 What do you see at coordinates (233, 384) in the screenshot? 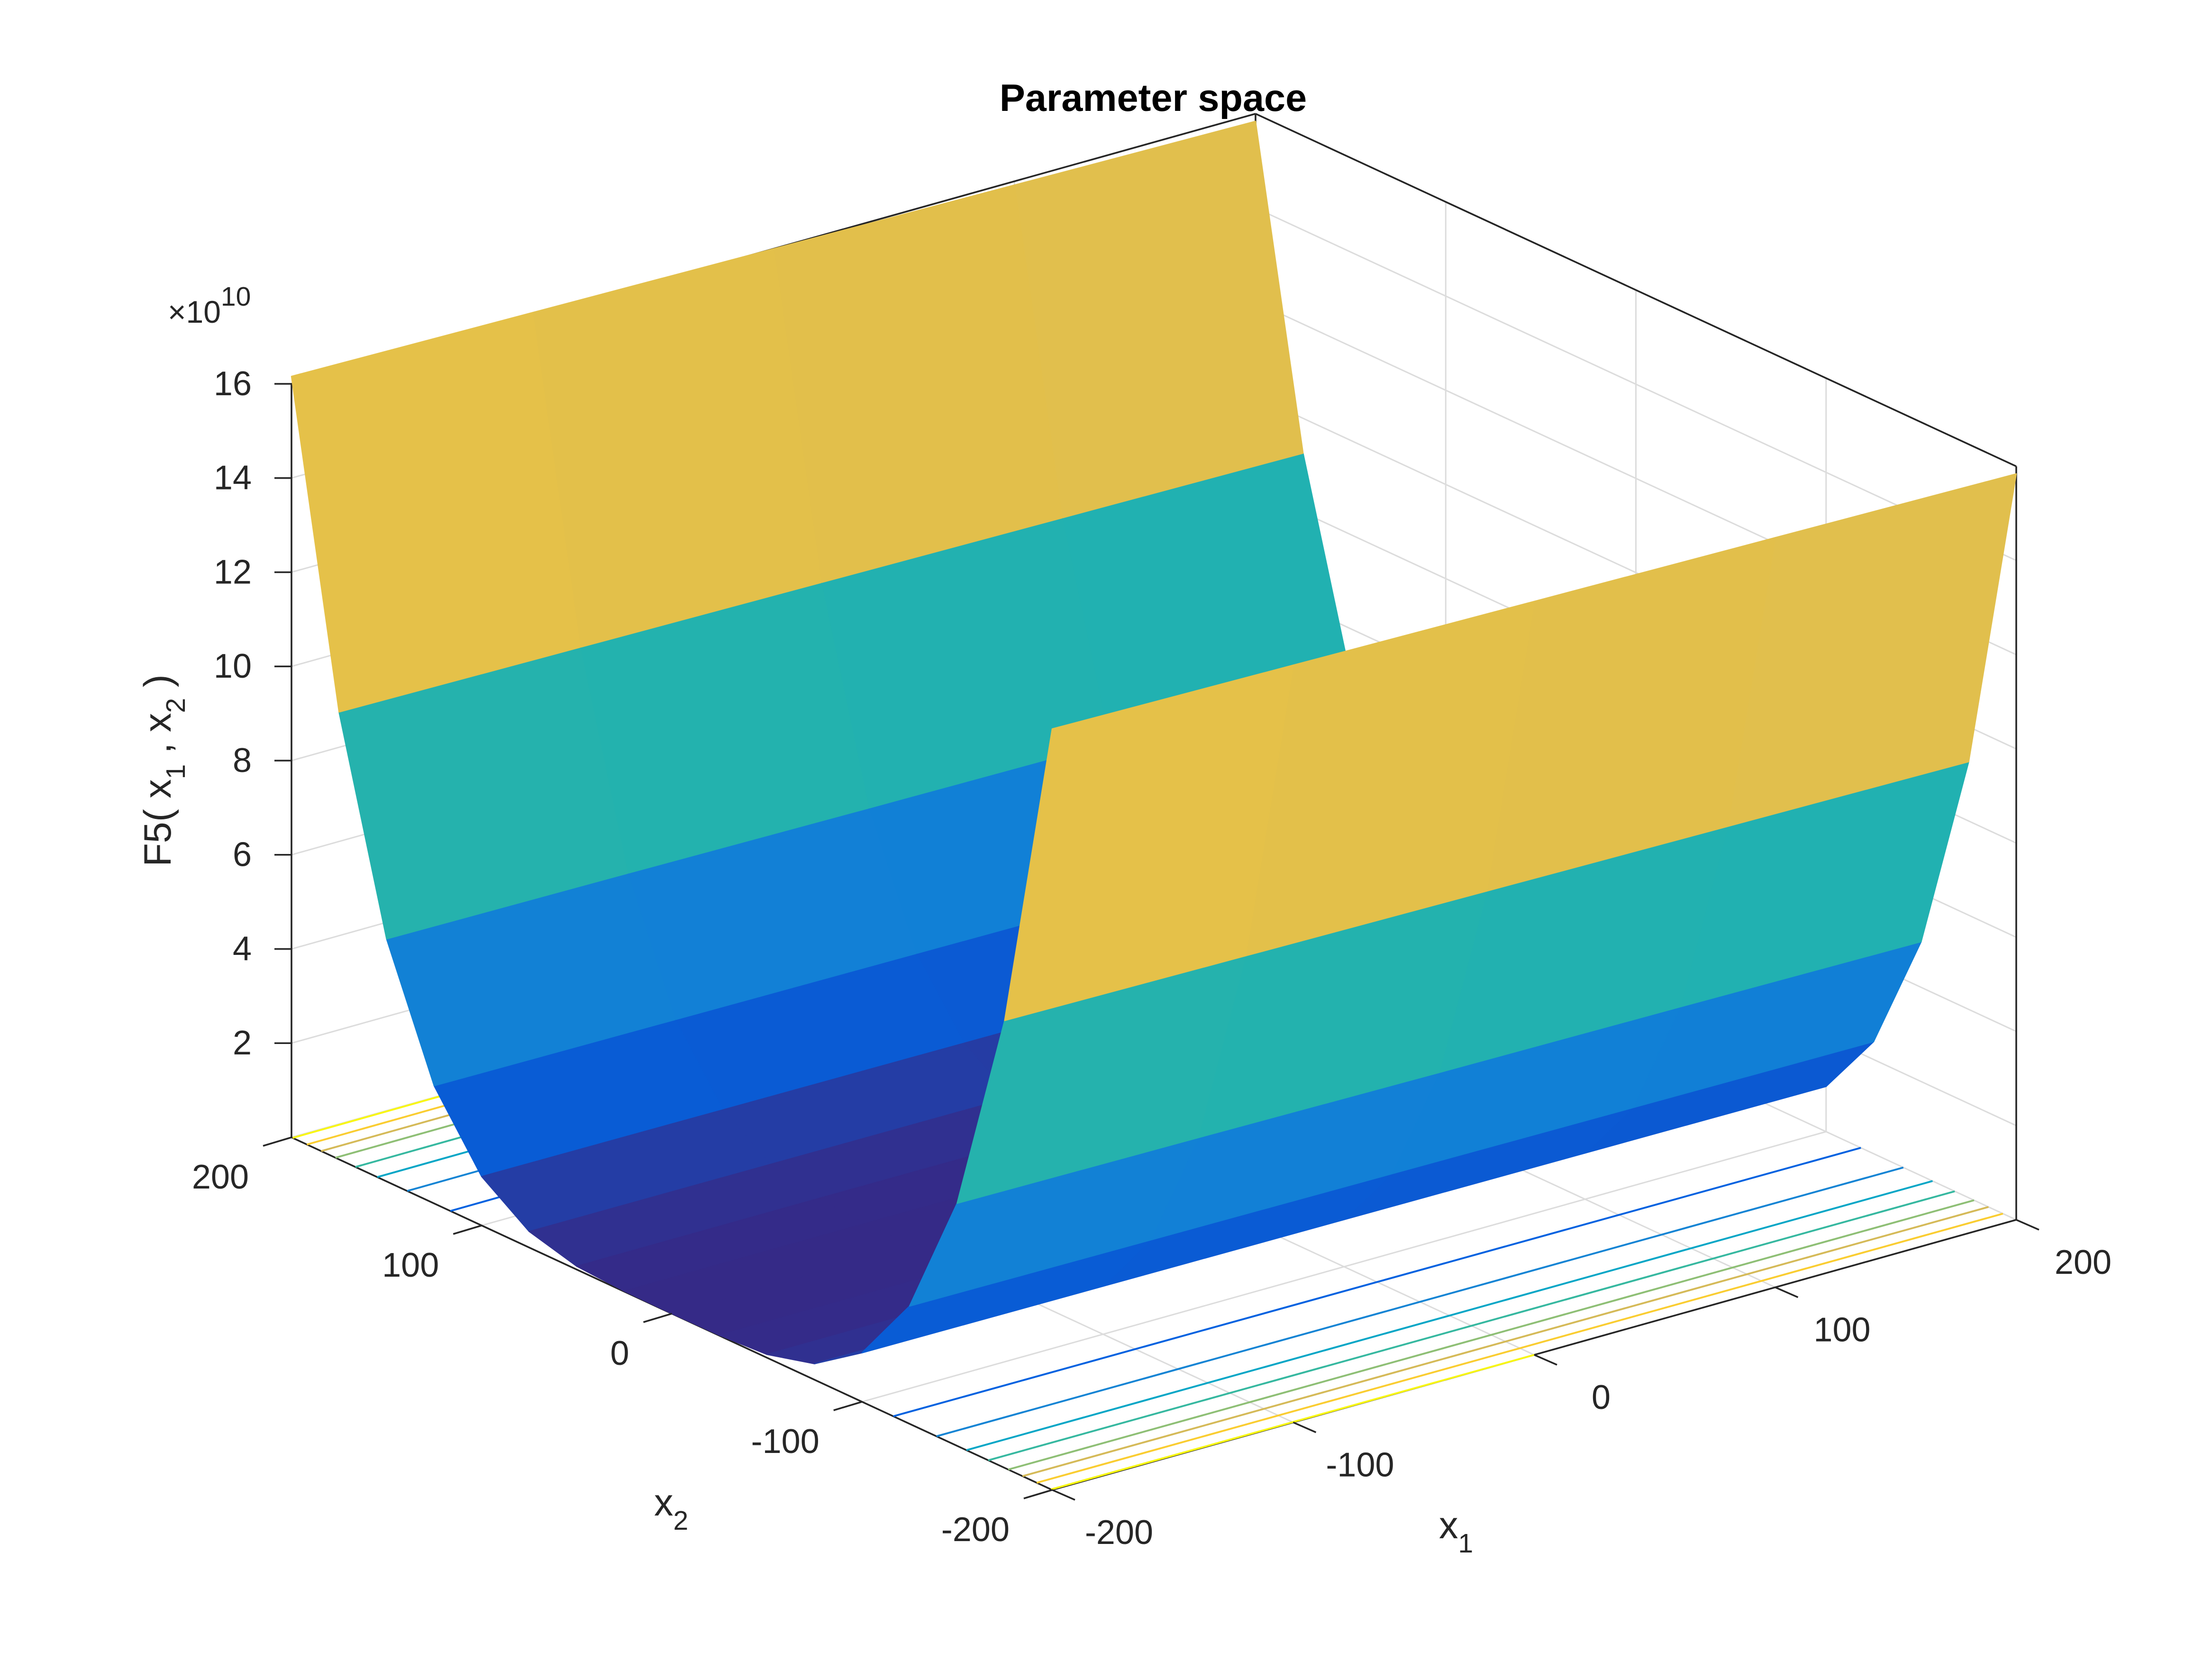
I see `z-tick-label: 16` at bounding box center [233, 384].